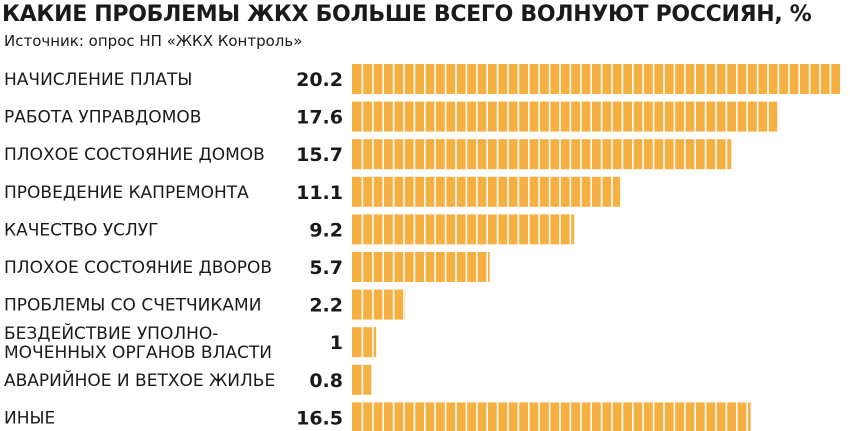 The image size is (850, 431). I want to click on value-label: 15.7, so click(319, 155).